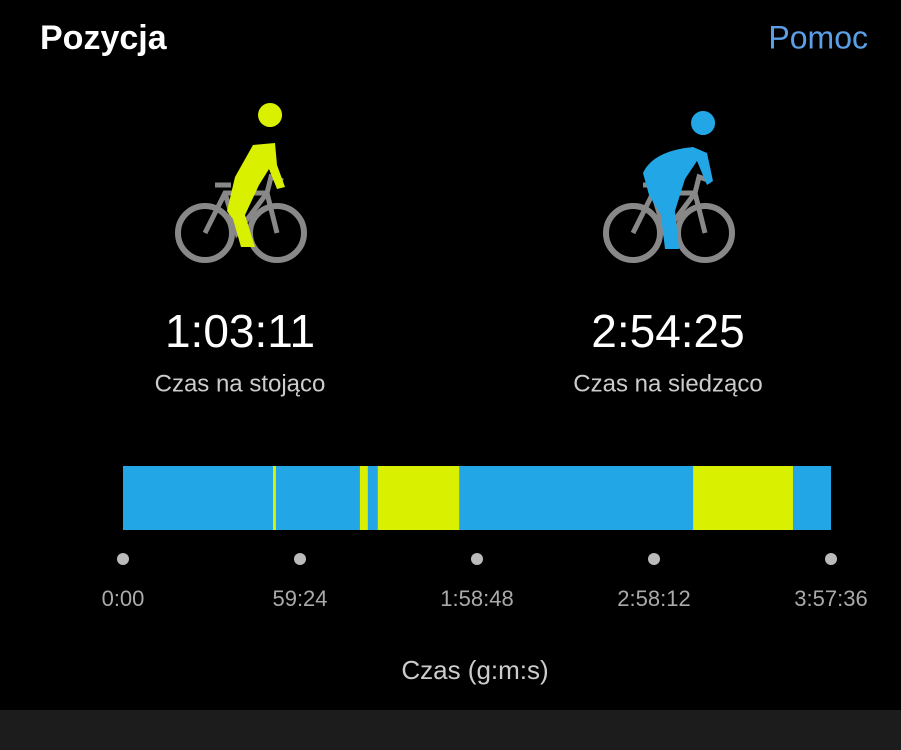 The width and height of the screenshot is (901, 750). Describe the element at coordinates (474, 670) in the screenshot. I see `x-axis-label: Czas (g:m:s)` at that location.